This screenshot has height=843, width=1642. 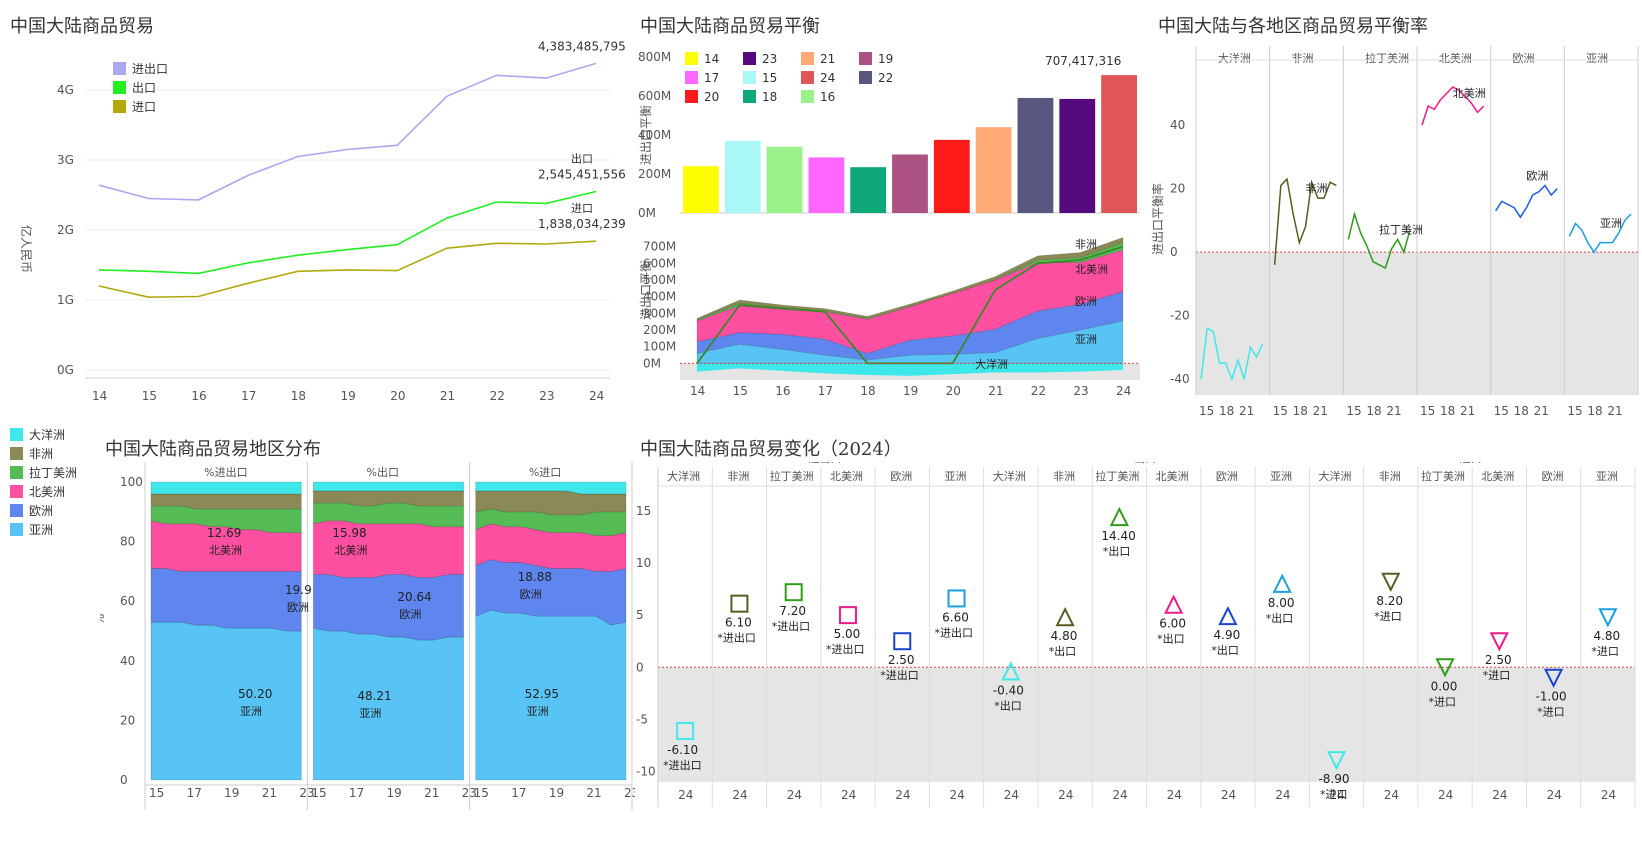 I want to click on region-legend-item: 大洋洲, so click(x=37, y=434).